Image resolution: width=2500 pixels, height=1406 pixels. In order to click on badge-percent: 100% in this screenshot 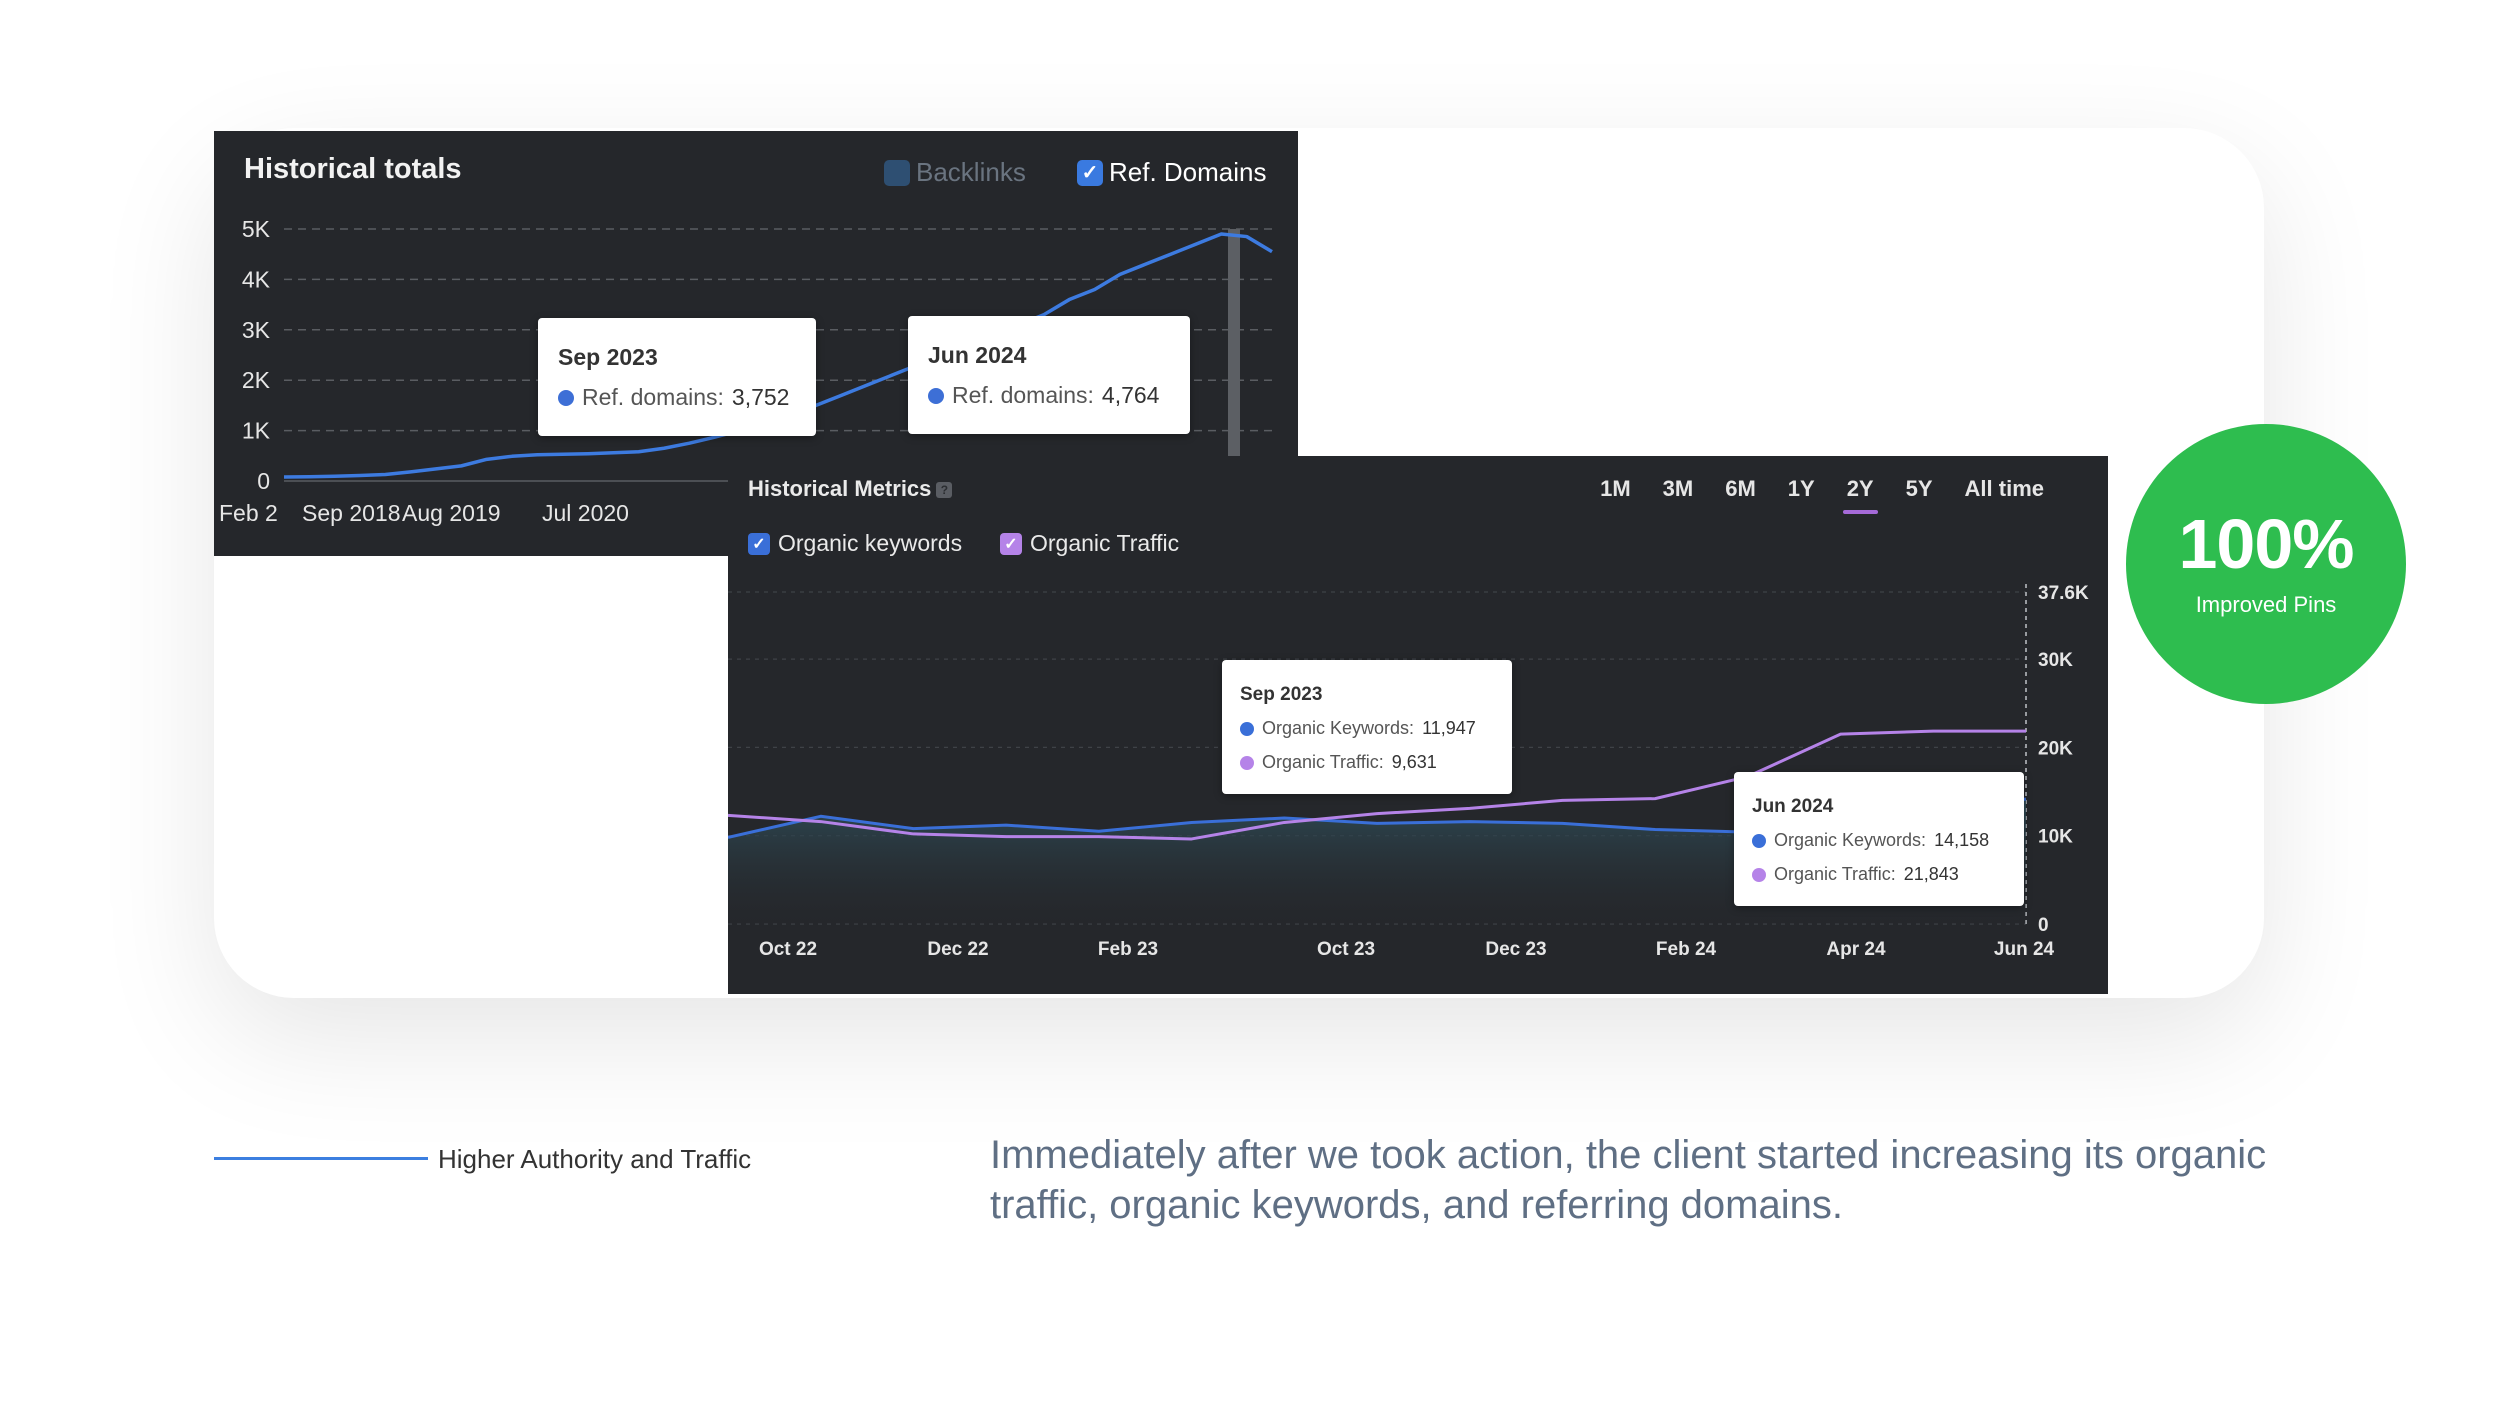, I will do `click(2266, 544)`.